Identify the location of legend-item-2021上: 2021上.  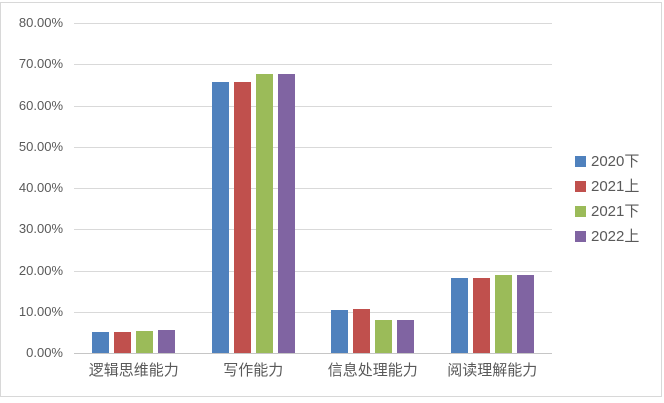
(607, 186).